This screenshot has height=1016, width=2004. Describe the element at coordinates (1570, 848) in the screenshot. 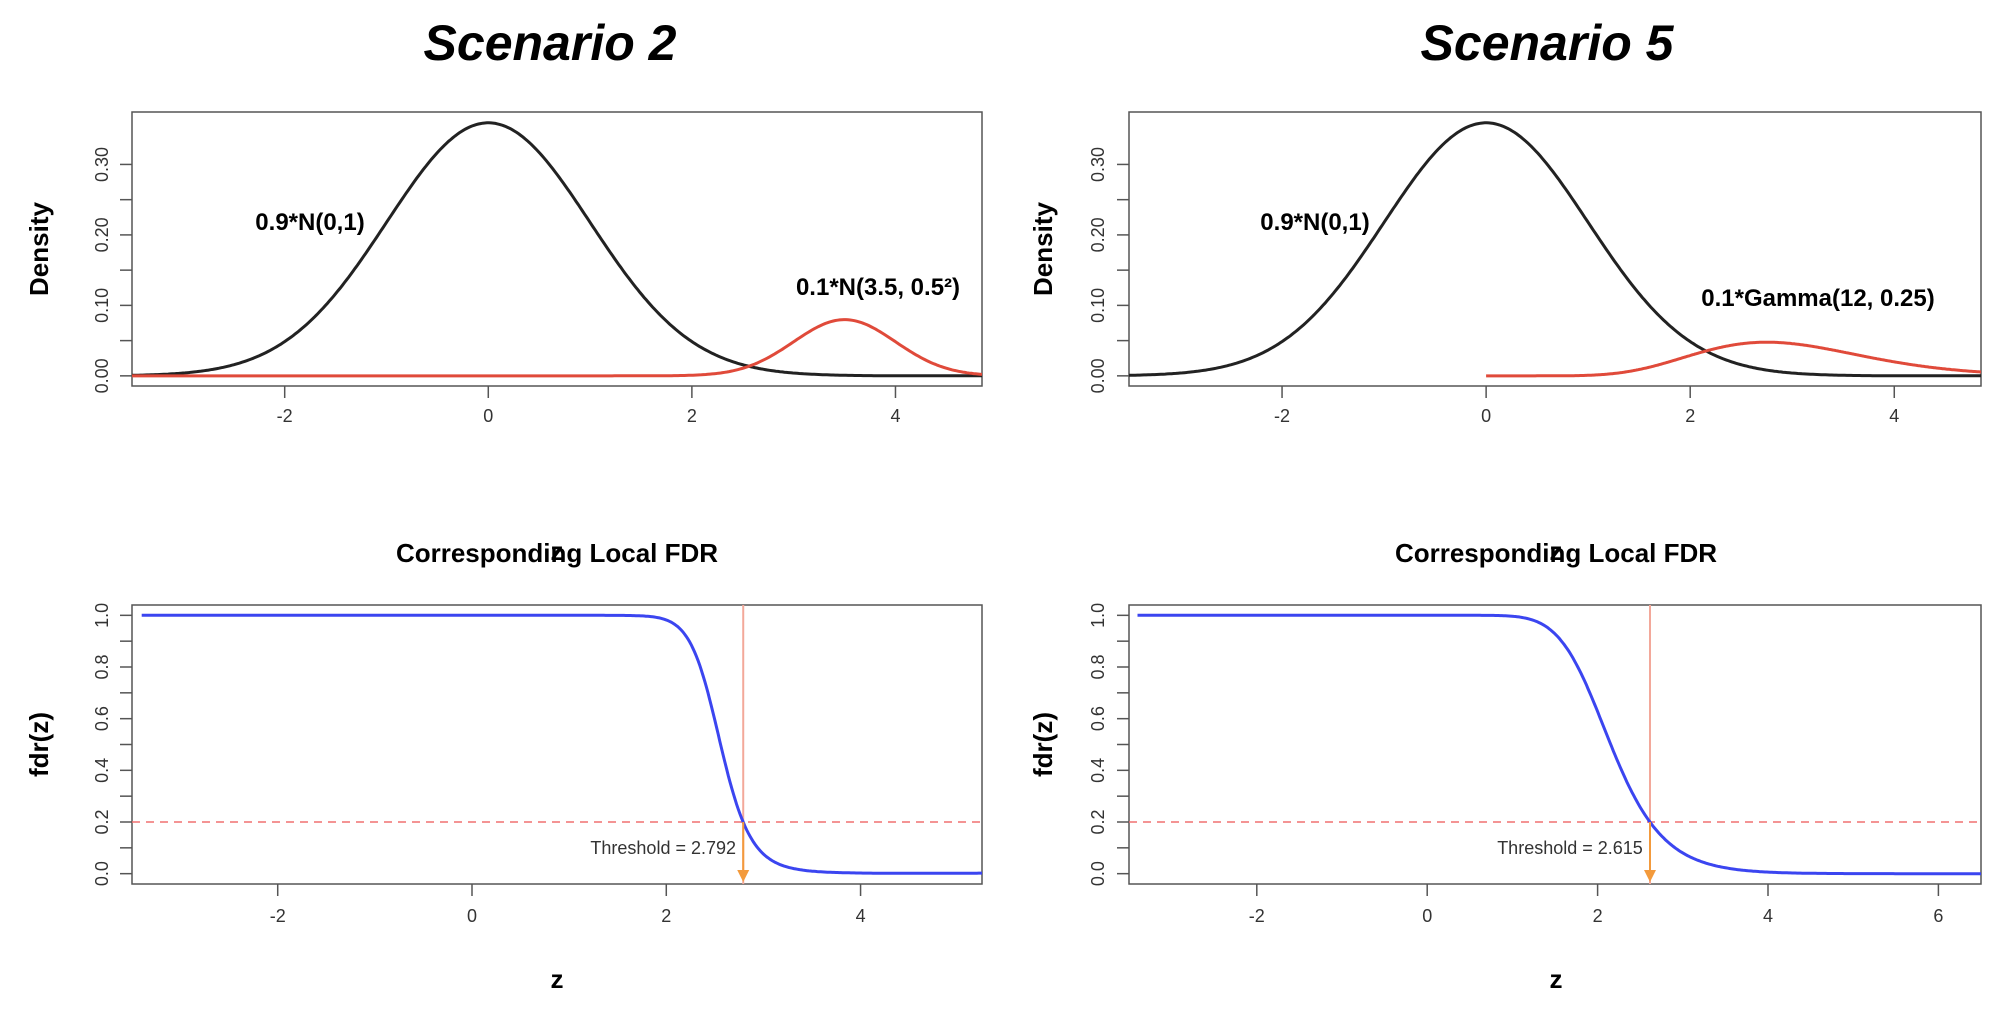

I see `threshold-annotation: Threshold = 2.615` at that location.